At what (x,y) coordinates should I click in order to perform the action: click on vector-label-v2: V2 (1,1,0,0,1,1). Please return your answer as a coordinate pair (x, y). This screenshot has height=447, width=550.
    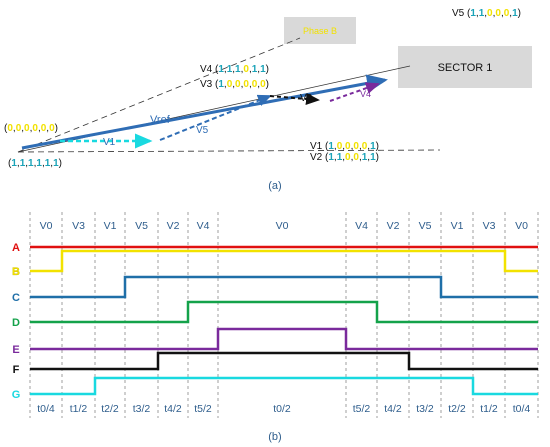
    Looking at the image, I should click on (344, 157).